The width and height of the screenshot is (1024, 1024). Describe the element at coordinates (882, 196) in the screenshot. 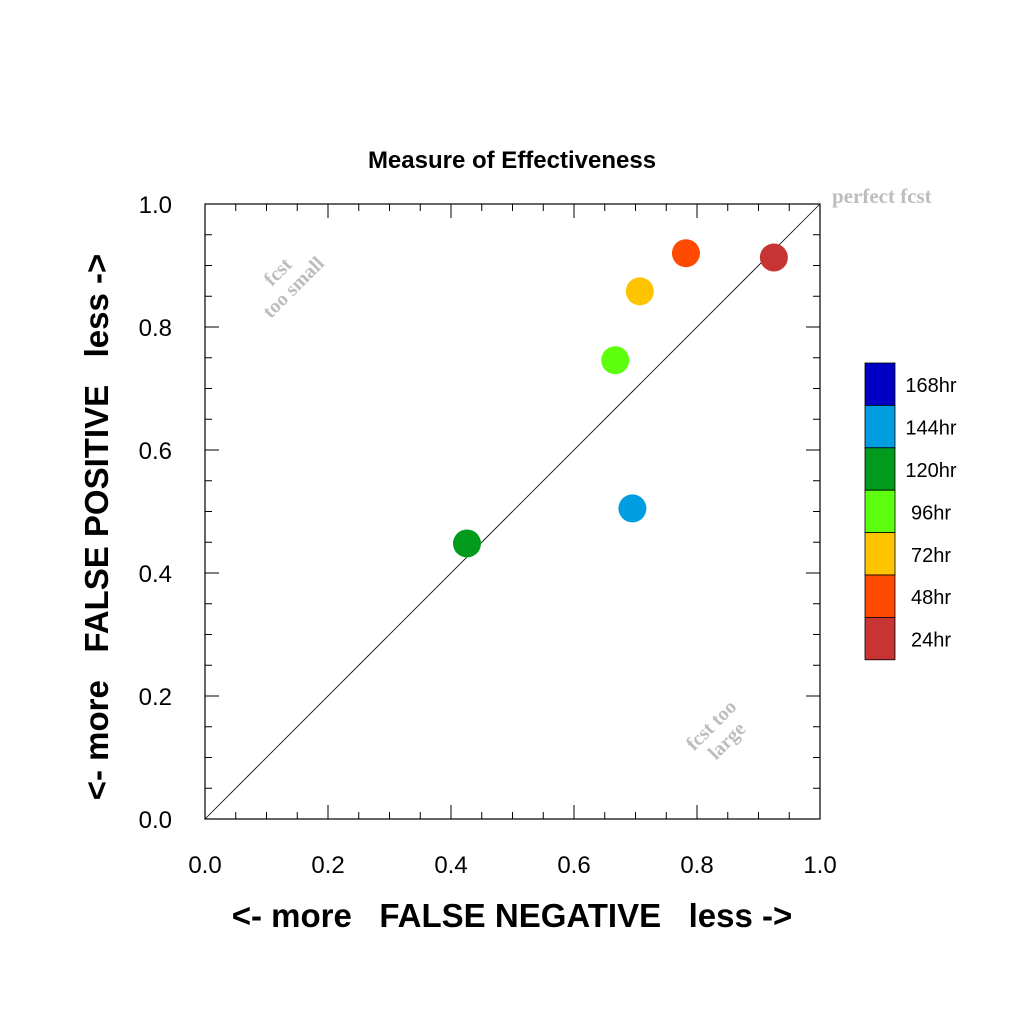

I see `perfect-forecast-label: perfect fcst` at that location.